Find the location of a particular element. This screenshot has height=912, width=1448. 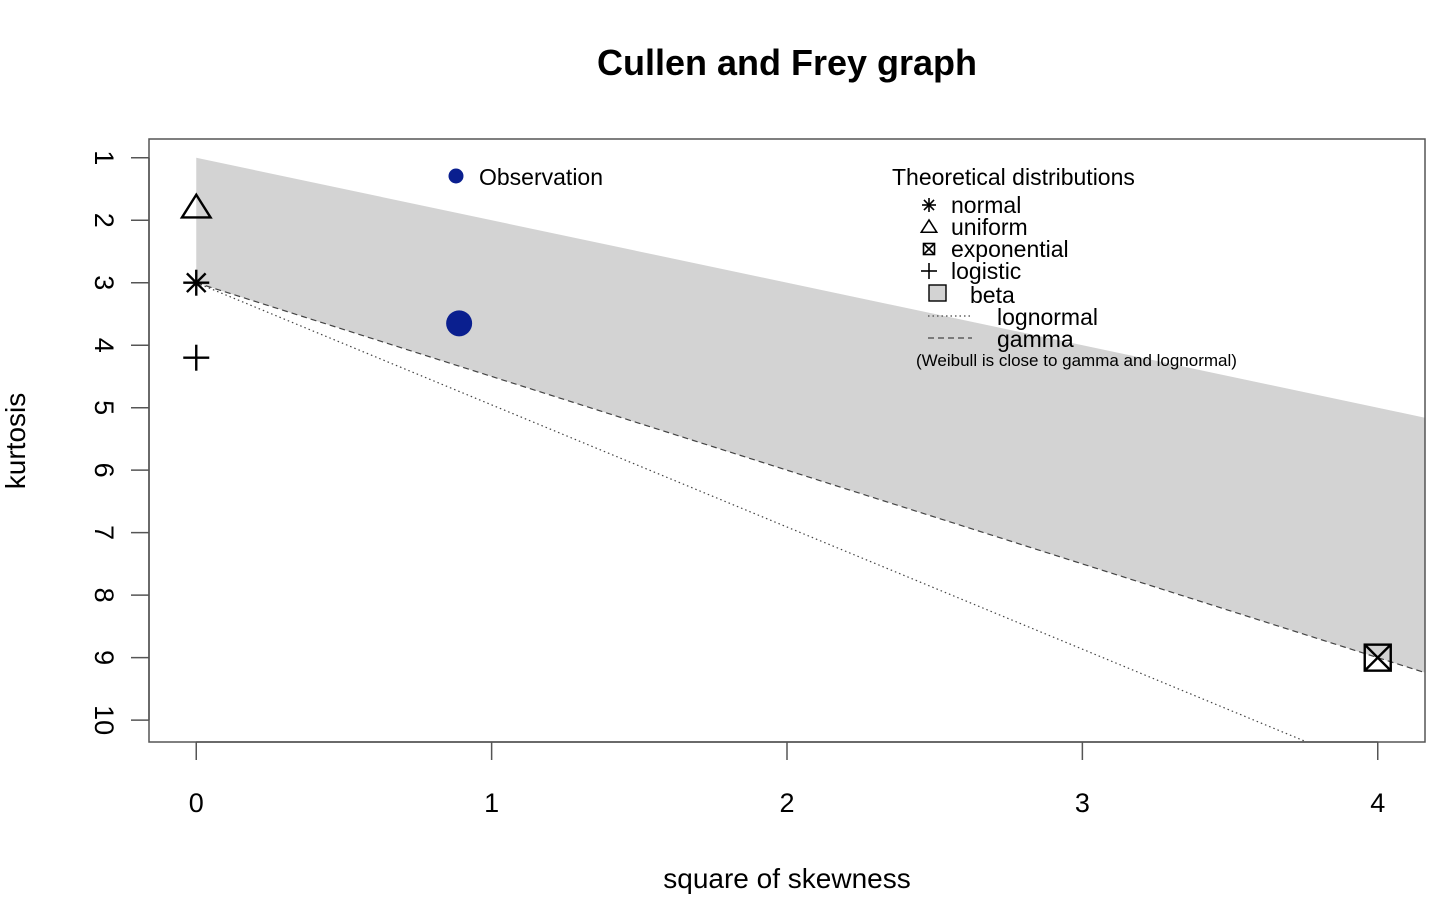

legend-observation-label: Observation is located at coordinates (541, 177).